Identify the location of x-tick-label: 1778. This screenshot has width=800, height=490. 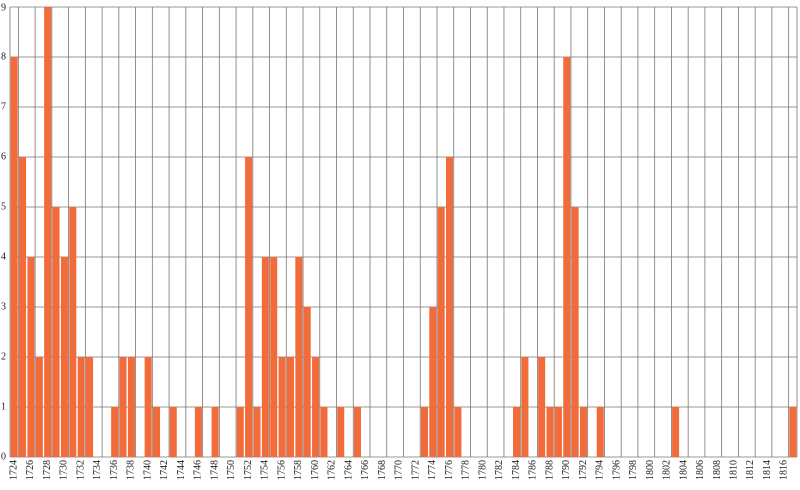
(466, 470).